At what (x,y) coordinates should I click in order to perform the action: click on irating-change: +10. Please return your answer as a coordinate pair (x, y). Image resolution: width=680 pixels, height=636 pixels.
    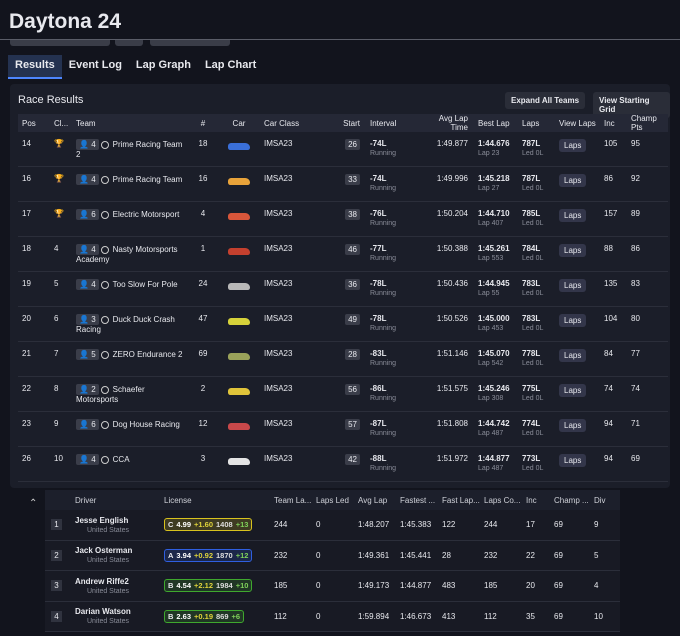
    Looking at the image, I should click on (242, 586).